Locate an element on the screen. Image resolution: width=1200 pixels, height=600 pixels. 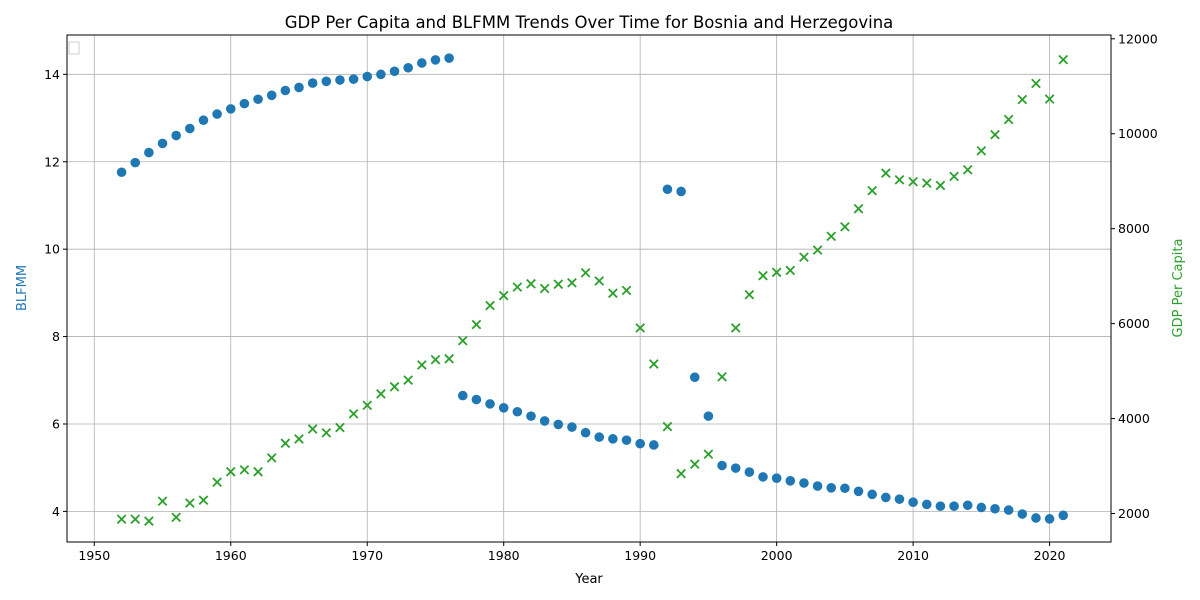
empty-legend-box is located at coordinates (74, 48).